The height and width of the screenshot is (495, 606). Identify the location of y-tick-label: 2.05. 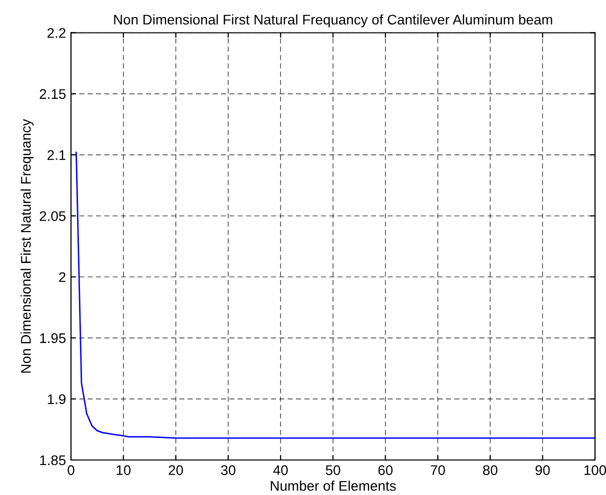
(53, 216).